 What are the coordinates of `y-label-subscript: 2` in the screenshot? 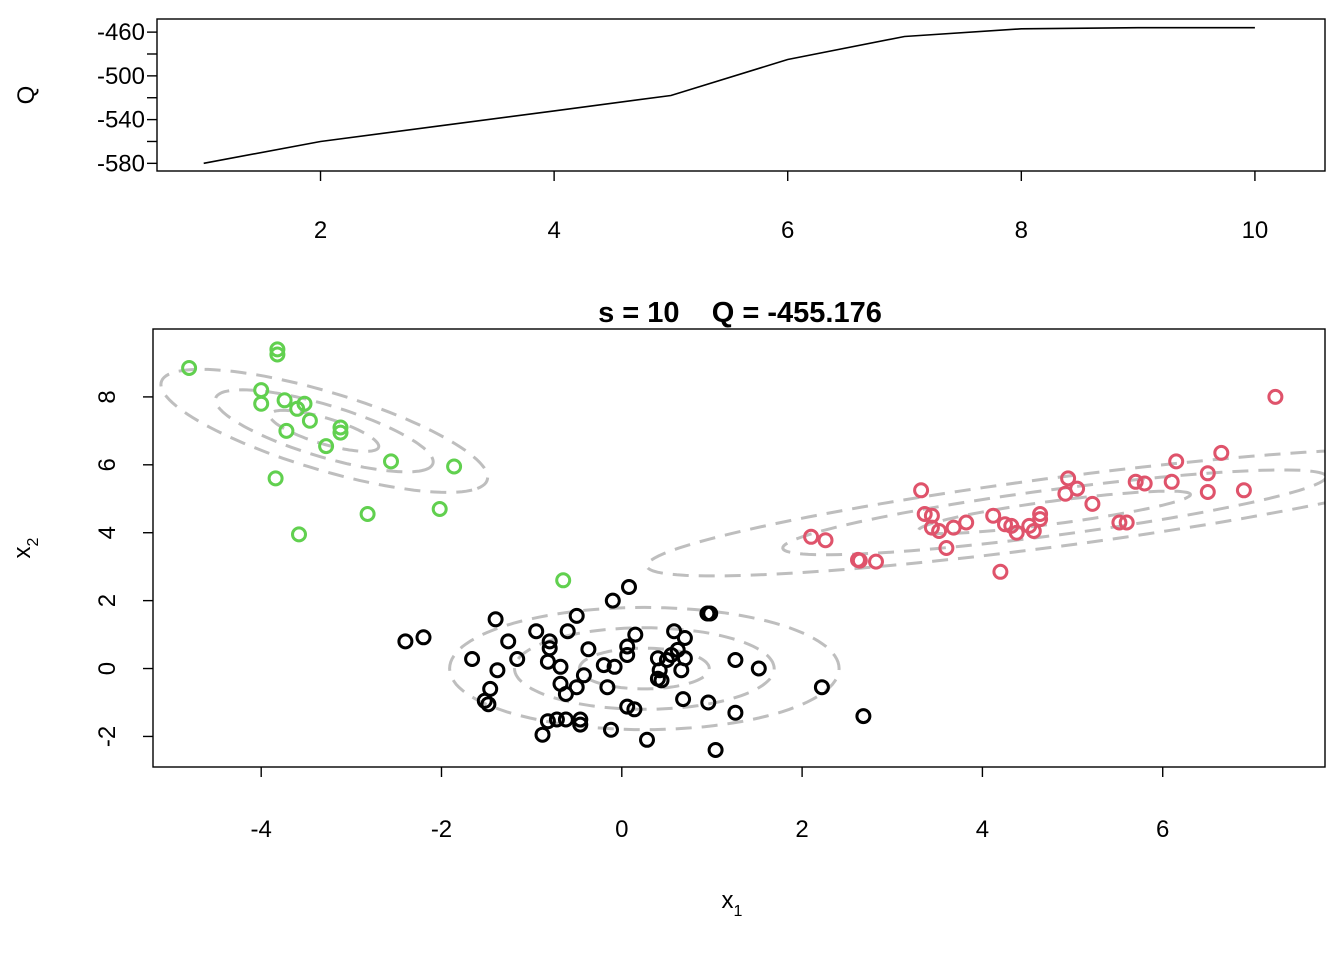 It's located at (33, 541).